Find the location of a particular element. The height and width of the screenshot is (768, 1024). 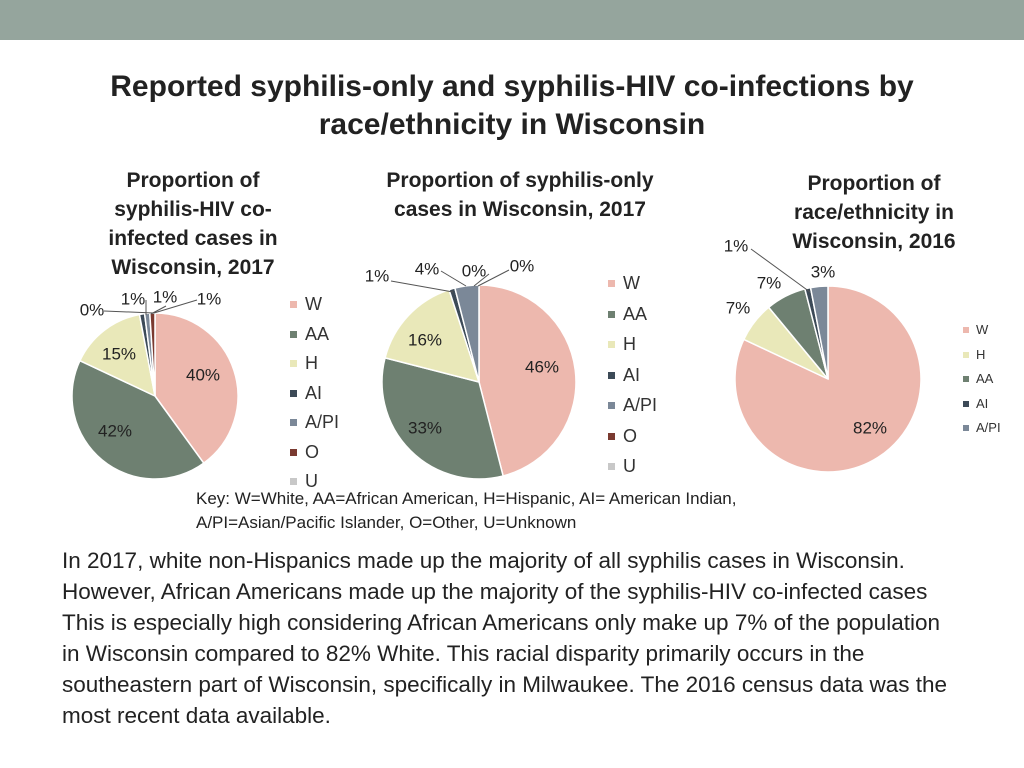

legend-chart-1: W AA H AI A/PI O U is located at coordinates (320, 392).